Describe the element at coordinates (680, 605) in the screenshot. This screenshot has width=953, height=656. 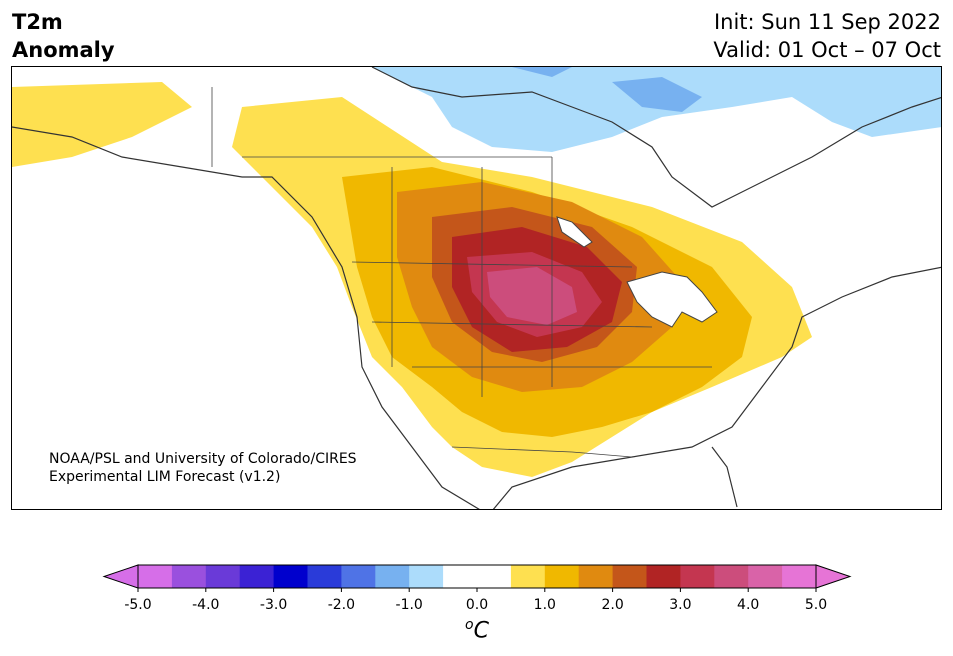
I see `colorbar-tick-label: 3.0` at that location.